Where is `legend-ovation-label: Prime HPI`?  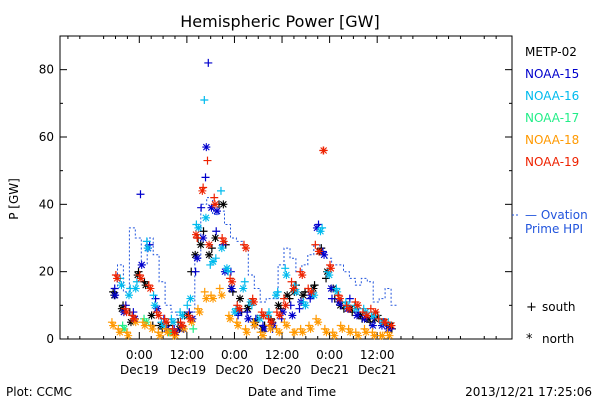 legend-ovation-label: Prime HPI is located at coordinates (554, 229).